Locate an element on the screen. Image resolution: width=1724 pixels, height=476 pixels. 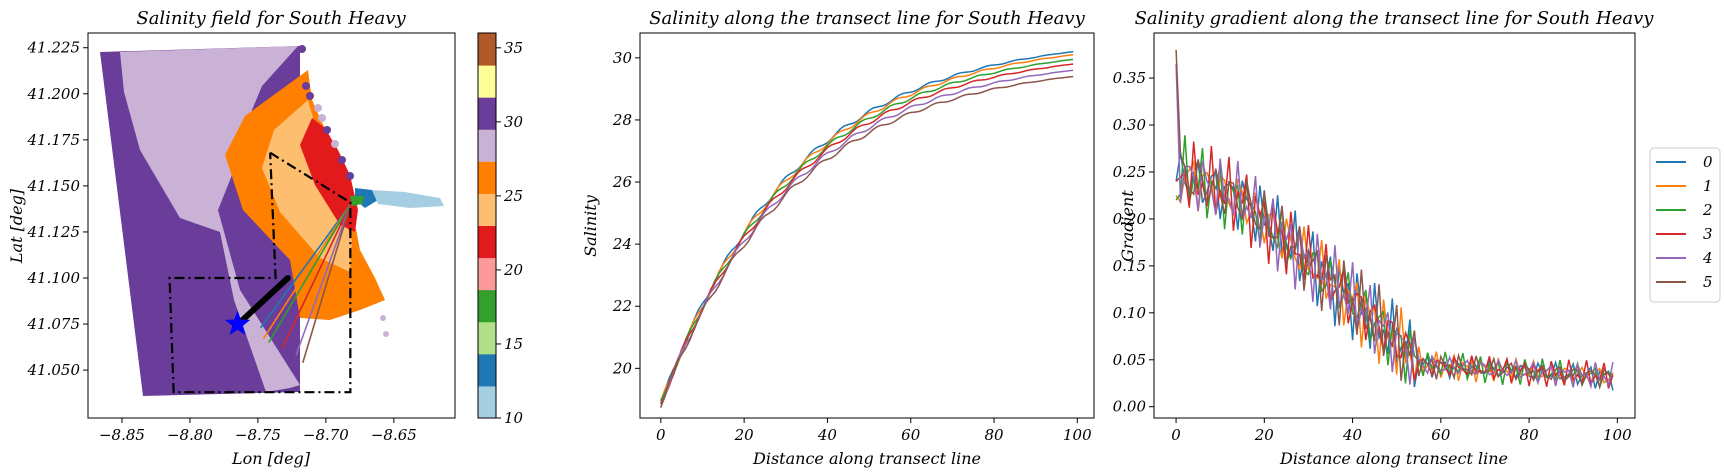
map-x-tick-label: −8.85 is located at coordinates (122, 435).